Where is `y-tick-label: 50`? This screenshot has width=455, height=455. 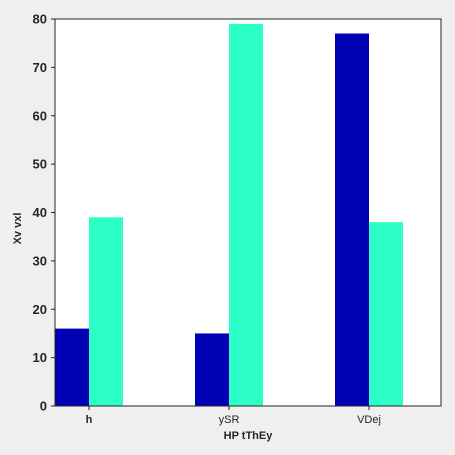
y-tick-label: 50 is located at coordinates (40, 164).